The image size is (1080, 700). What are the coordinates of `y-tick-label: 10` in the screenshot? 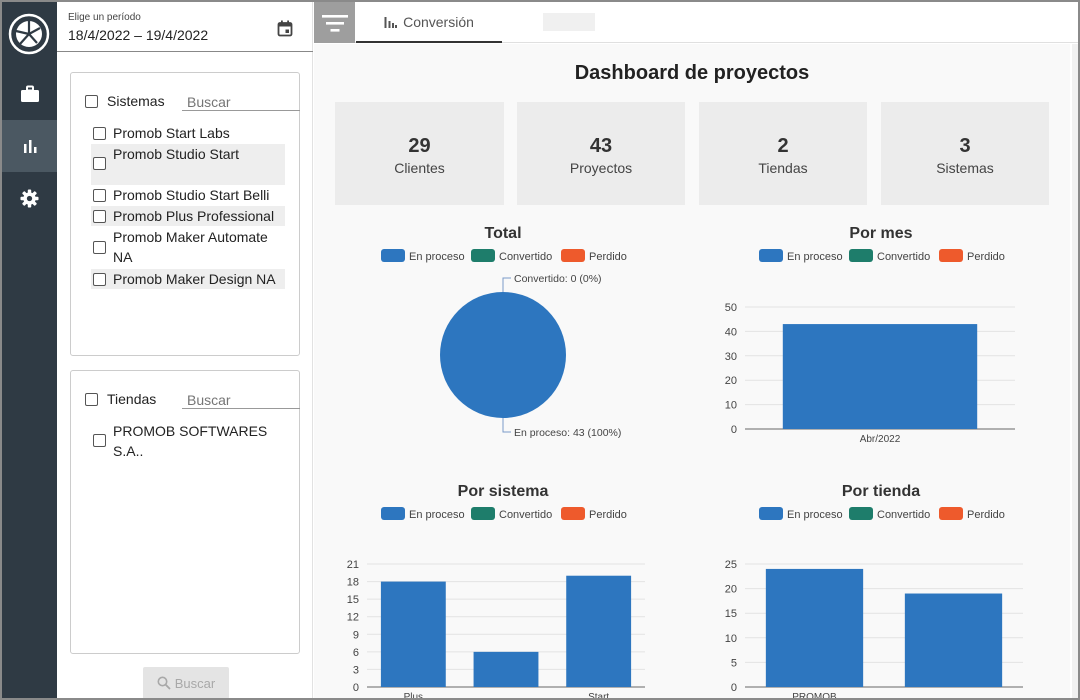 It's located at (731, 406).